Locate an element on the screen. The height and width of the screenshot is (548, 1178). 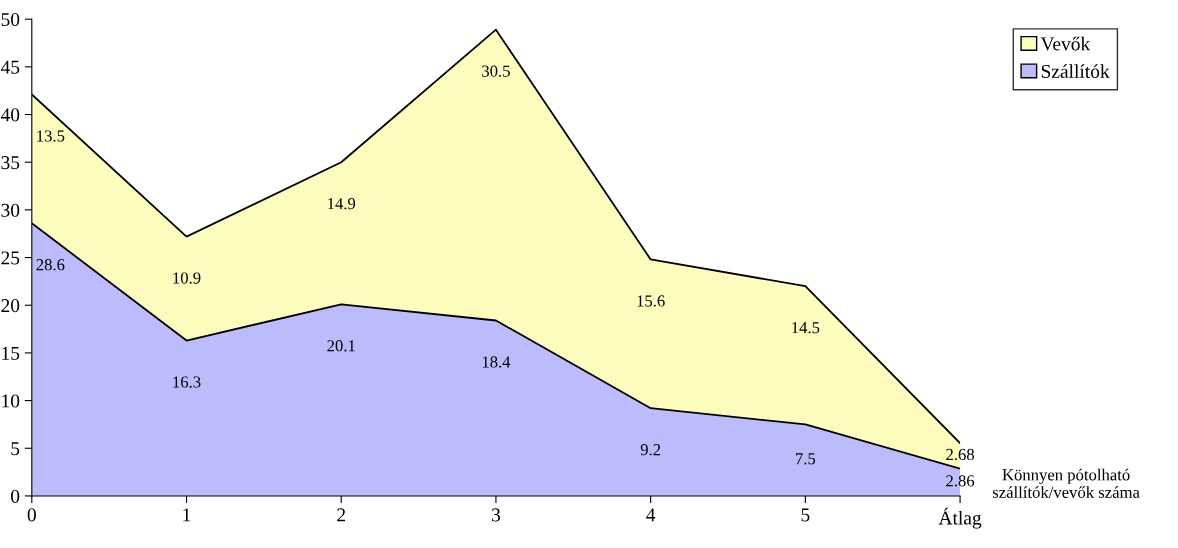
y-tick-label: 45 is located at coordinates (10, 67).